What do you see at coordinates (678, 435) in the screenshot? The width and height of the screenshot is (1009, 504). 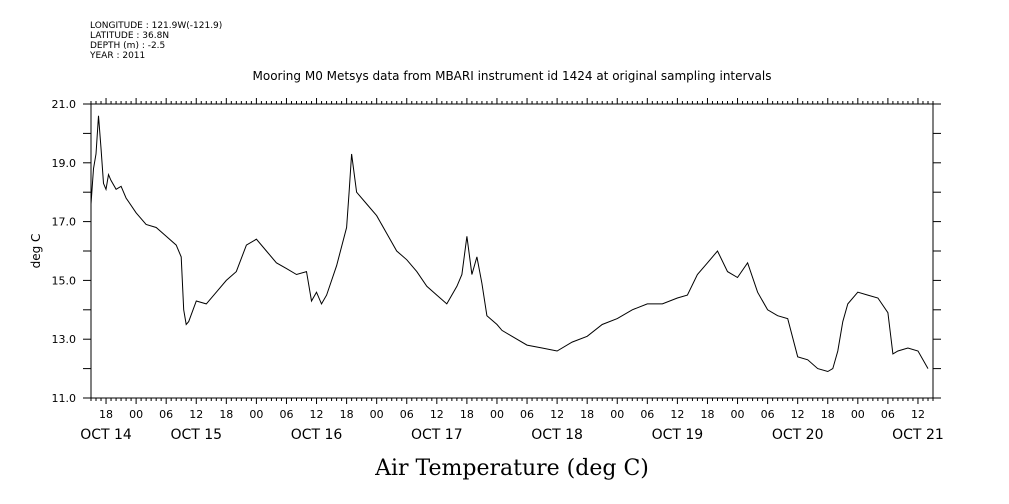 I see `x-day-label: OCT 19` at bounding box center [678, 435].